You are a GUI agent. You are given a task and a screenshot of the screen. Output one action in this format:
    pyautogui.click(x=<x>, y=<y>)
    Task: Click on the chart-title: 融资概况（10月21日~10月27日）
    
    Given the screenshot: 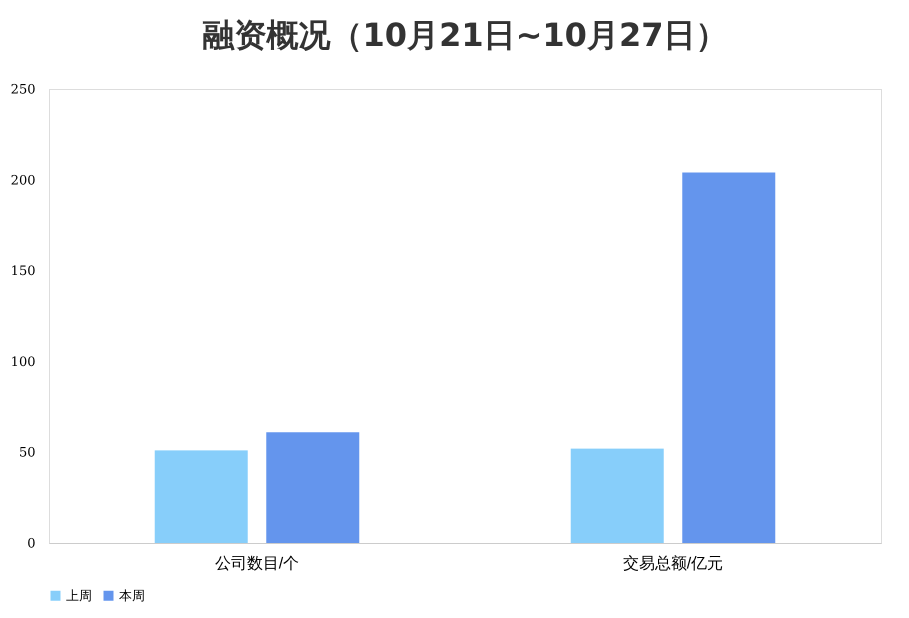 What is the action you would take?
    pyautogui.click(x=465, y=35)
    